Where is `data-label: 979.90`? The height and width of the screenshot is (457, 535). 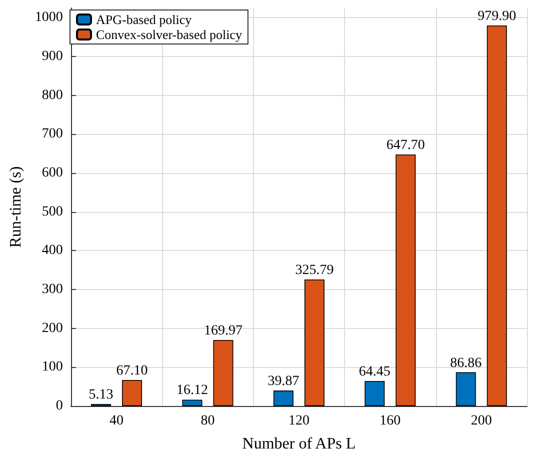 data-label: 979.90 is located at coordinates (497, 16).